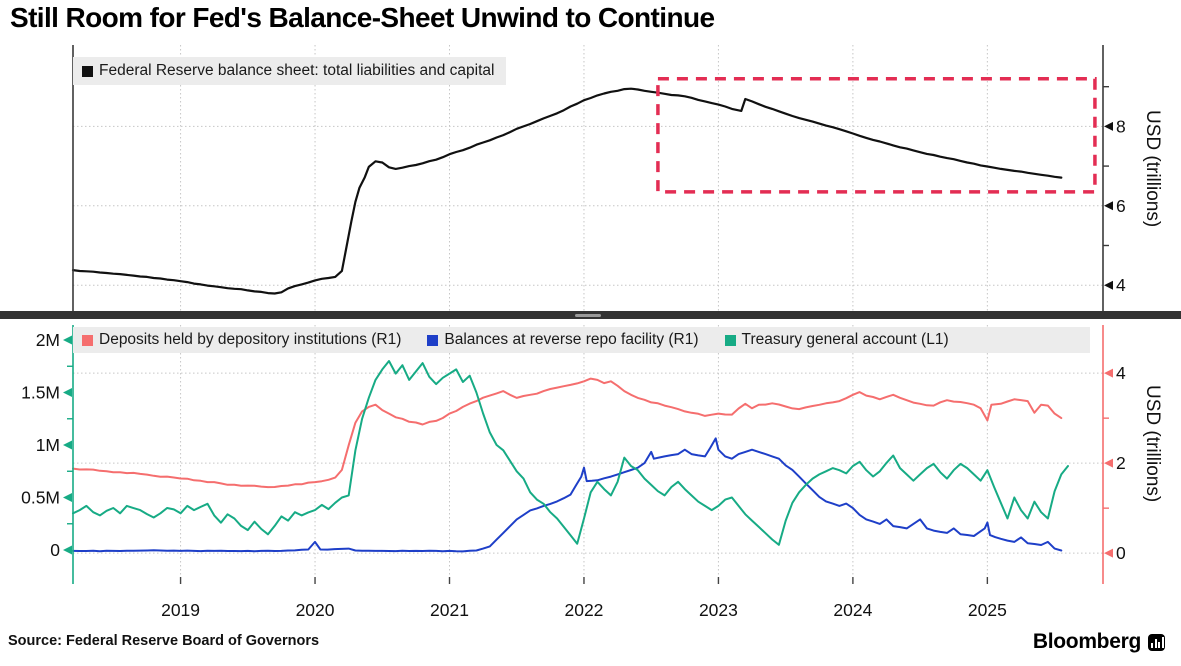 This screenshot has width=1181, height=666. Describe the element at coordinates (55, 550) in the screenshot. I see `left-axis-tick-label: 0` at that location.